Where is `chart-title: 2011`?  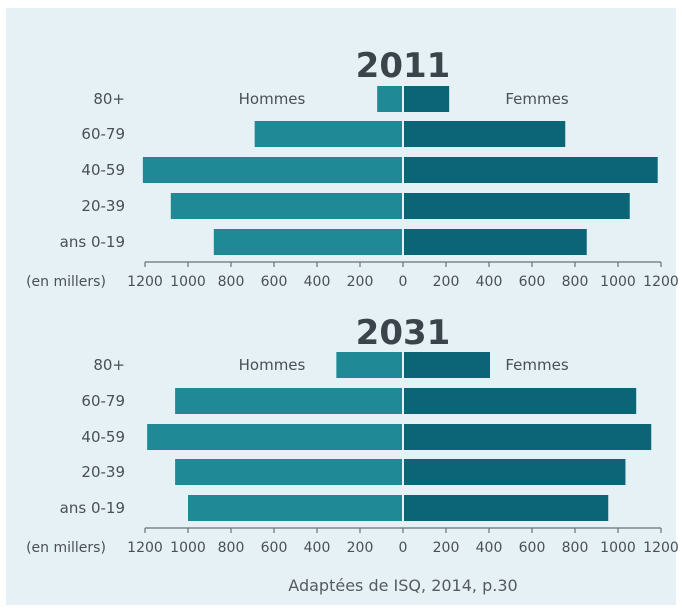 chart-title: 2011 is located at coordinates (403, 66).